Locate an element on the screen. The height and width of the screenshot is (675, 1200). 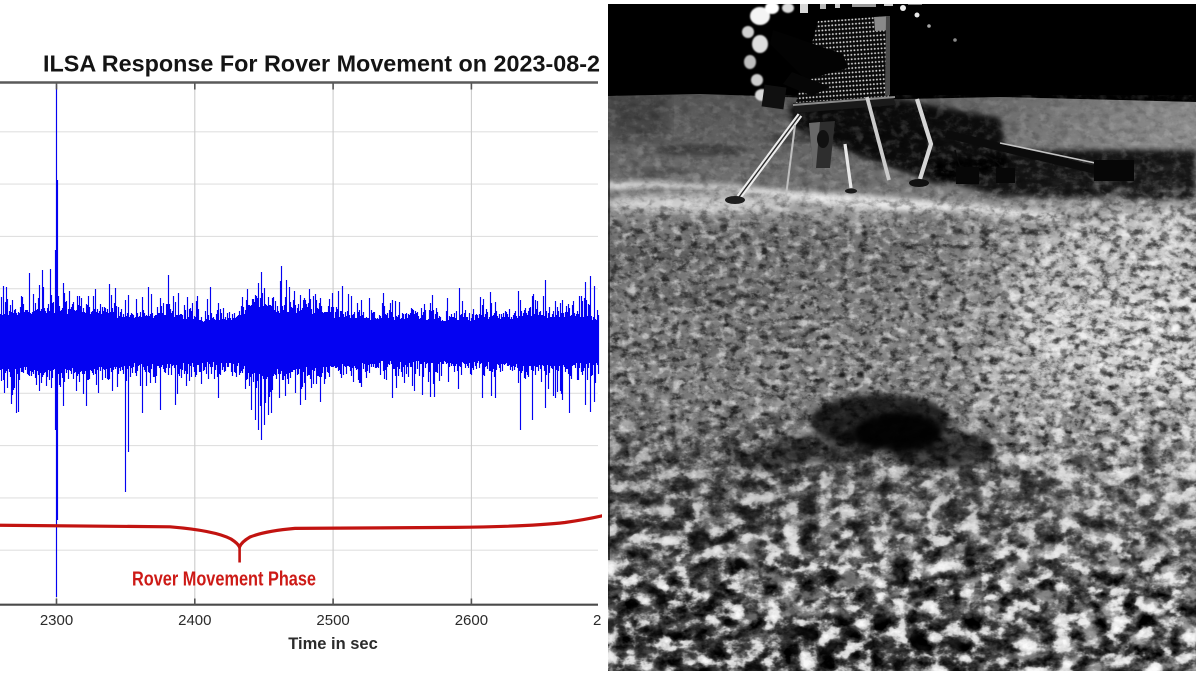
svg-text: 2600 is located at coordinates (471, 620).